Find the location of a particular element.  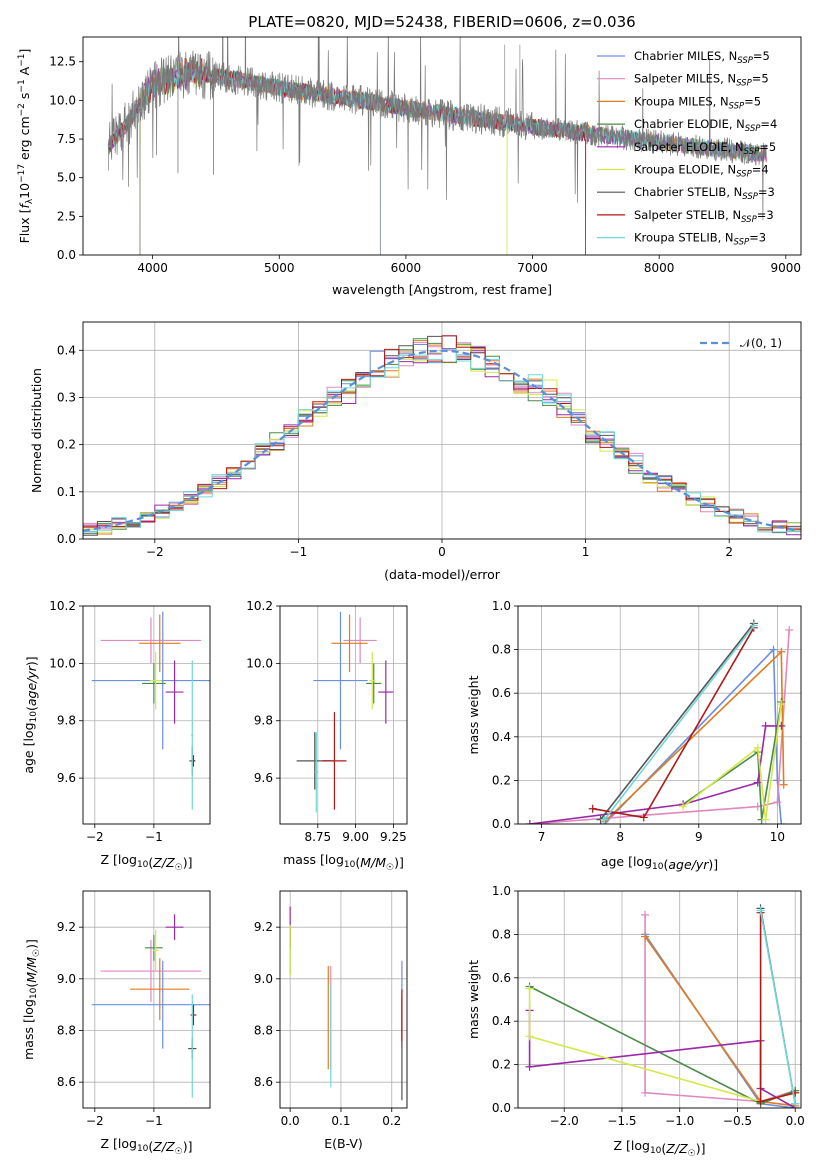

legend-label: Salpeter ELODIE, NSSP=5 is located at coordinates (705, 148).